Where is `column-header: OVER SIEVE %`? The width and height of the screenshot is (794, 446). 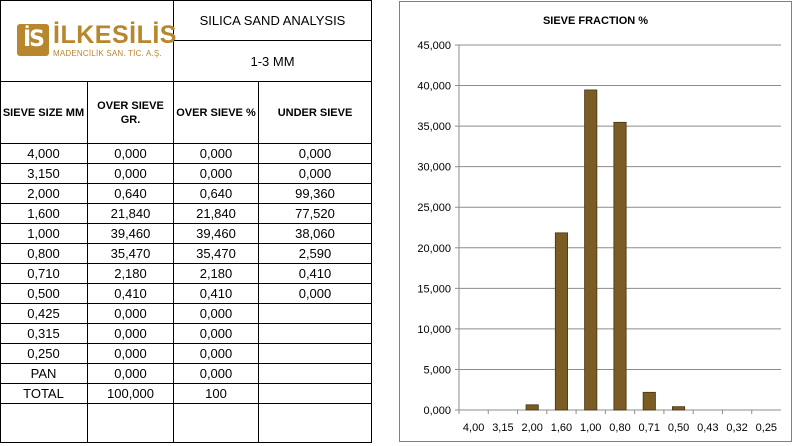
column-header: OVER SIEVE % is located at coordinates (216, 113).